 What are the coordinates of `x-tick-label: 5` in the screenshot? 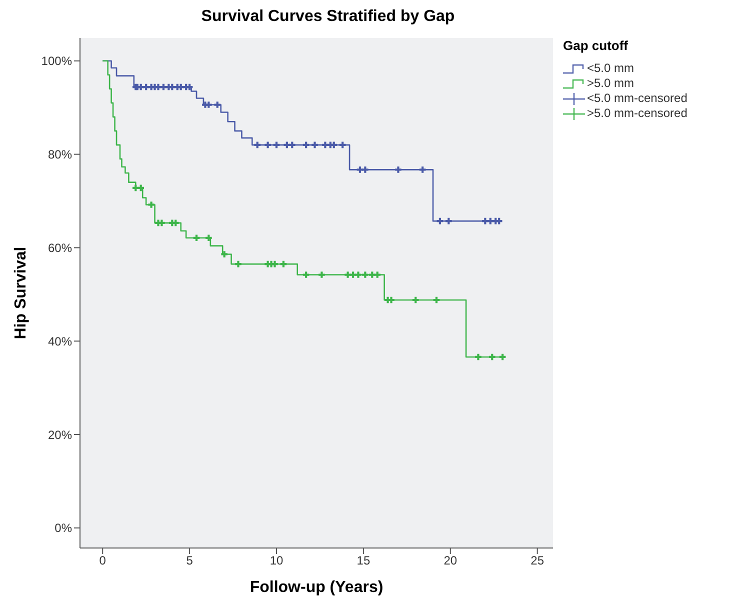 It's located at (190, 561).